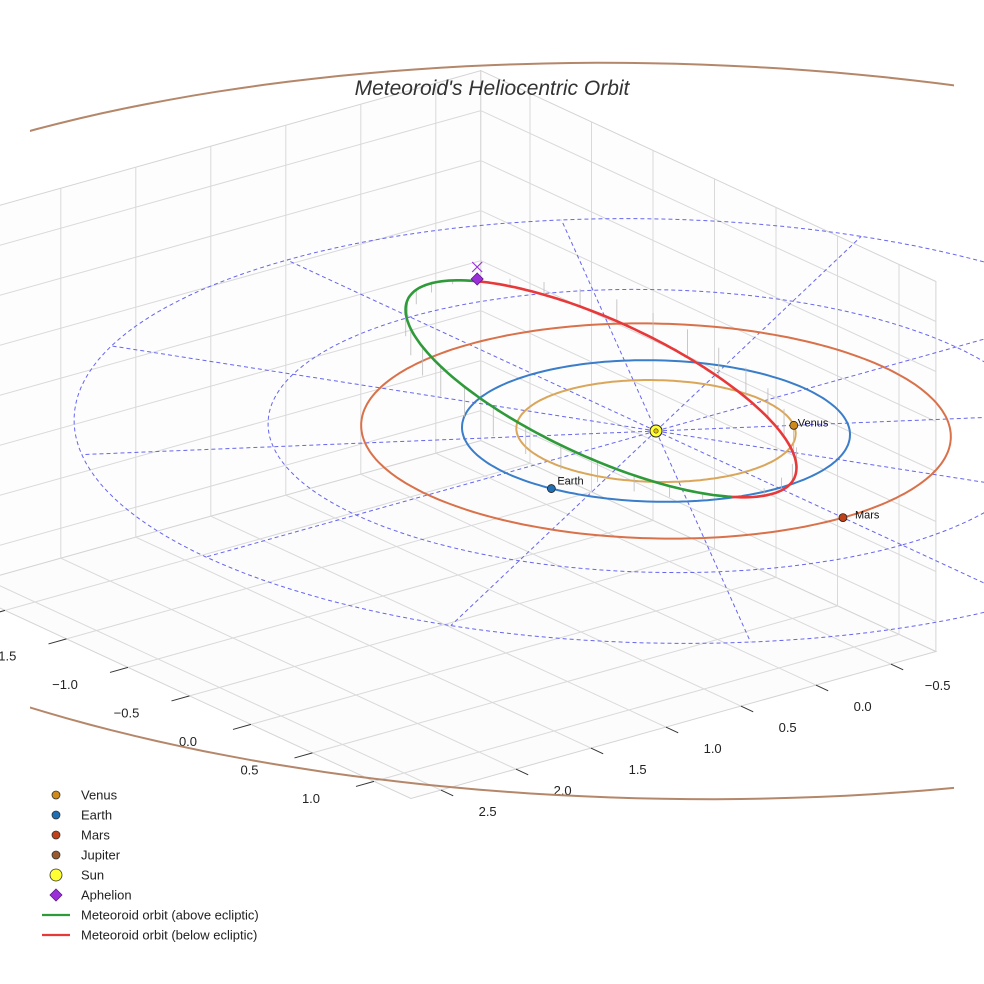  Describe the element at coordinates (92, 875) in the screenshot. I see `legend-label: Sun` at that location.